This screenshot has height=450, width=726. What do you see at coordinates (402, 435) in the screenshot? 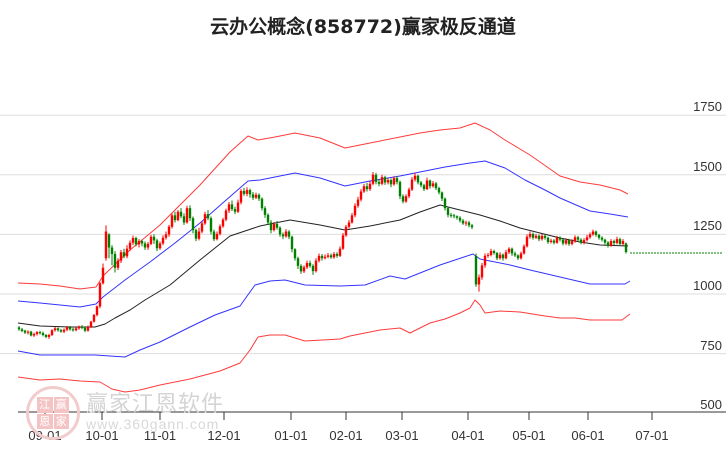
I see `x-tick-label: 03-01` at bounding box center [402, 435].